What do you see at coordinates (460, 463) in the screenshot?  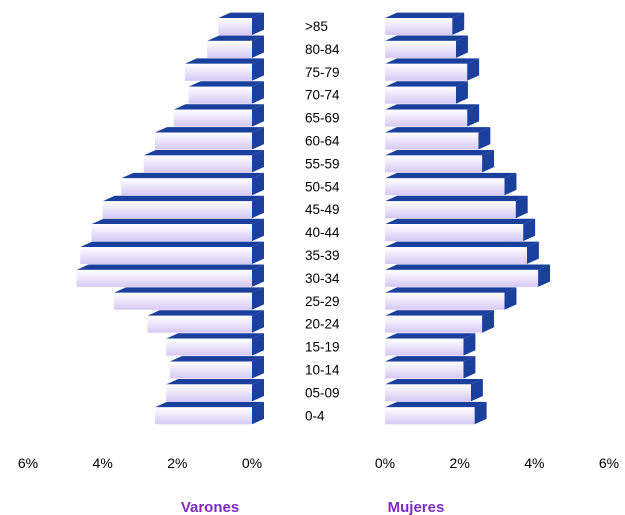 I see `x-tick-right: 2%` at bounding box center [460, 463].